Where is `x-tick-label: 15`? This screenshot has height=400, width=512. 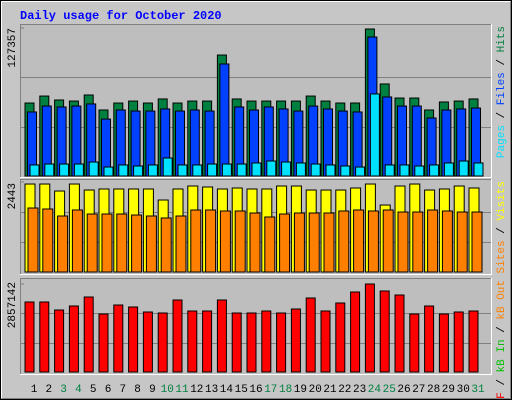 x-tick-label: 15 is located at coordinates (241, 390).